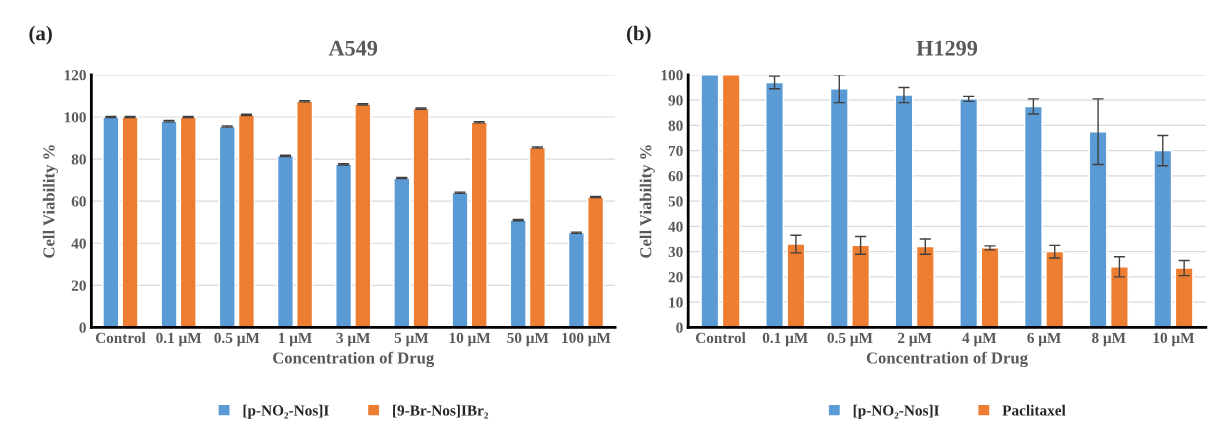  Describe the element at coordinates (1109, 339) in the screenshot. I see `x-tick-label: 8 μM` at that location.